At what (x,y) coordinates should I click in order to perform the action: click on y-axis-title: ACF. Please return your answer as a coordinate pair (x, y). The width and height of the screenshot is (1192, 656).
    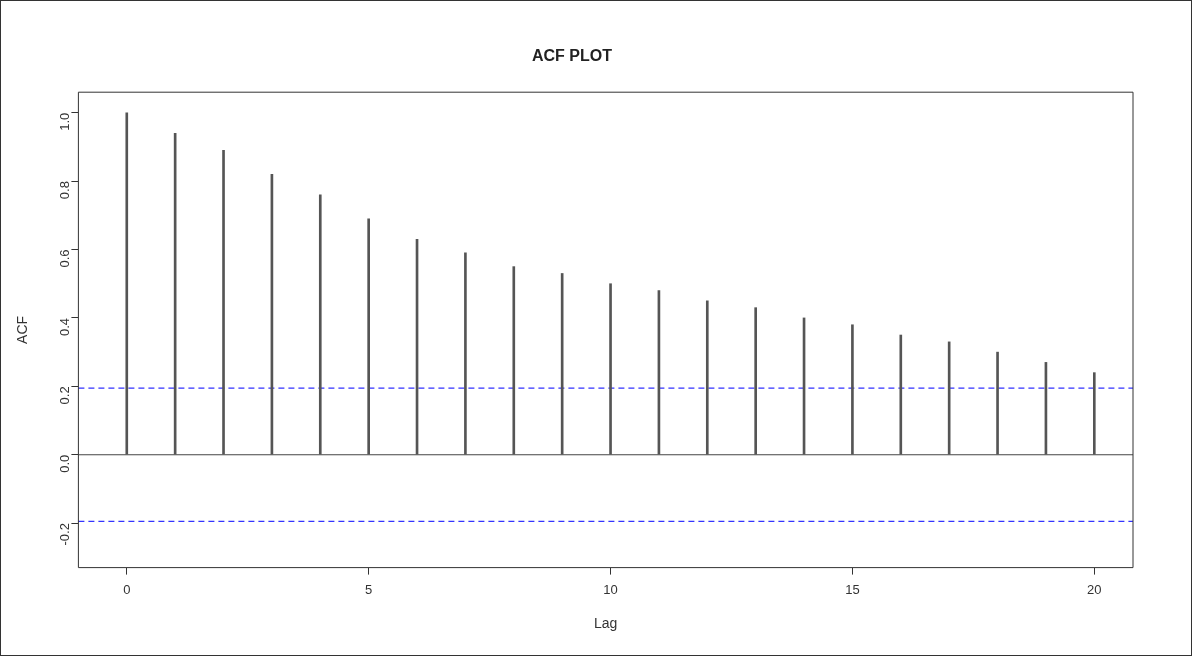
    Looking at the image, I should click on (22, 329).